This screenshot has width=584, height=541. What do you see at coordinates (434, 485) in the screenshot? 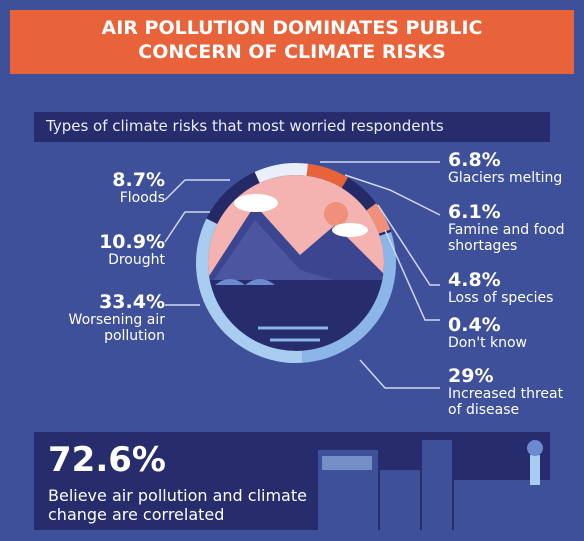
I see `city` at bounding box center [434, 485].